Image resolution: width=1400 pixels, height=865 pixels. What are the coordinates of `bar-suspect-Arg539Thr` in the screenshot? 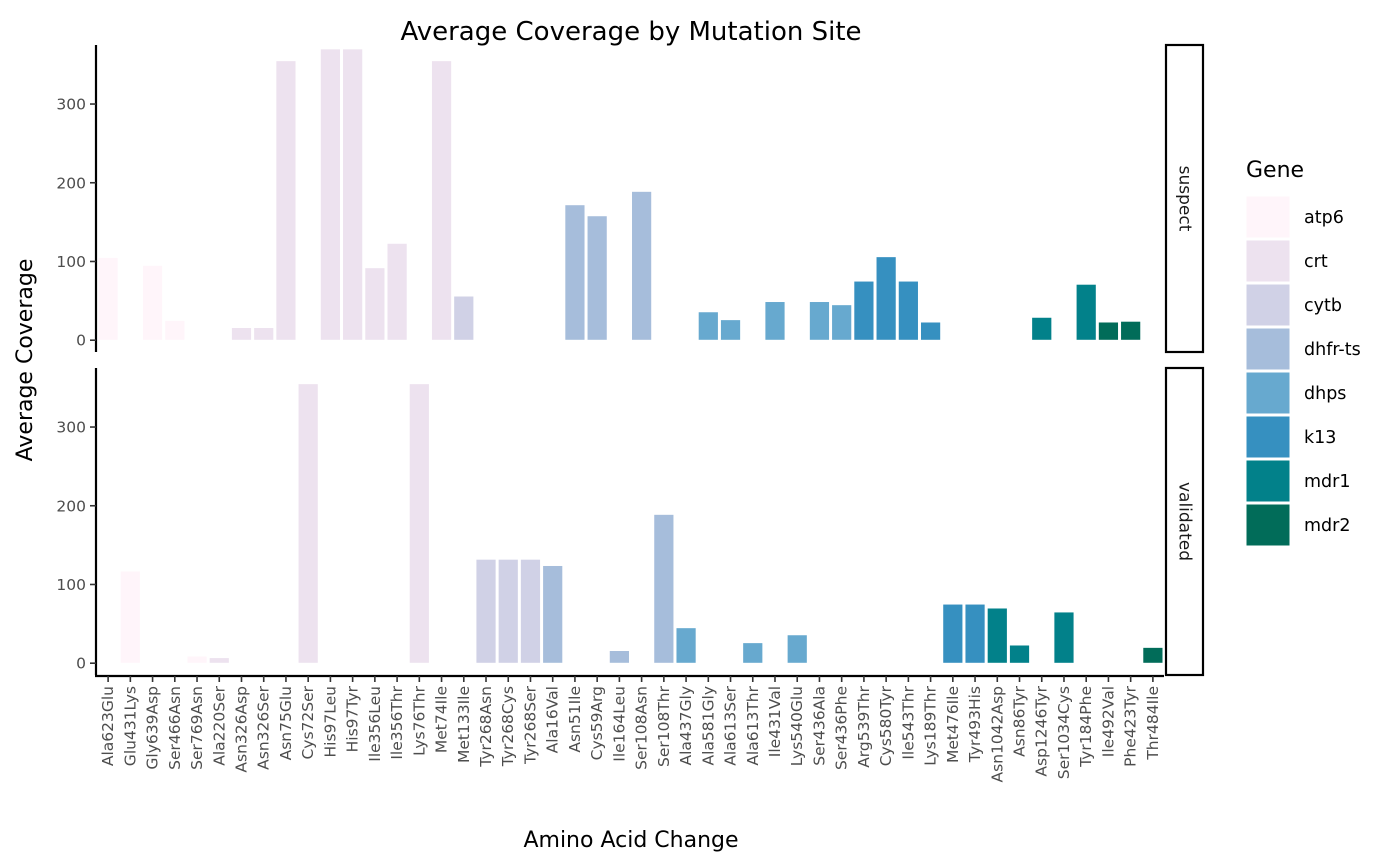 It's located at (864, 310).